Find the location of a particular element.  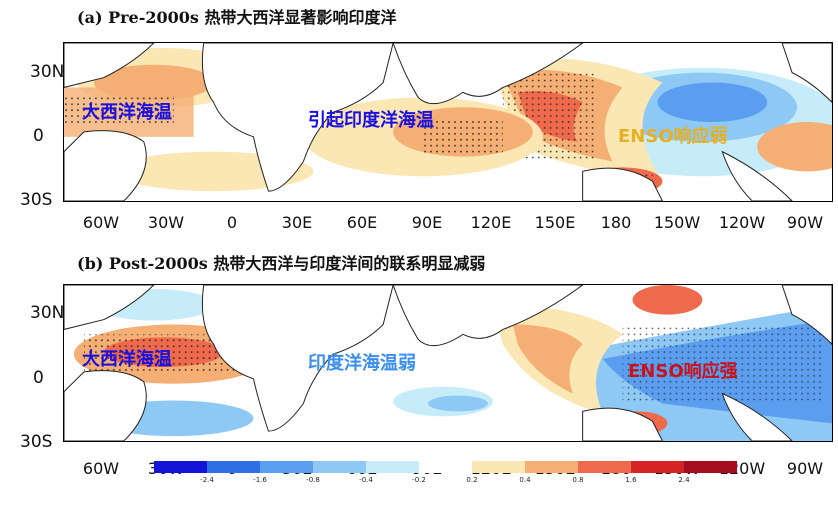

lon-tick-a-0: 60W is located at coordinates (101, 222).